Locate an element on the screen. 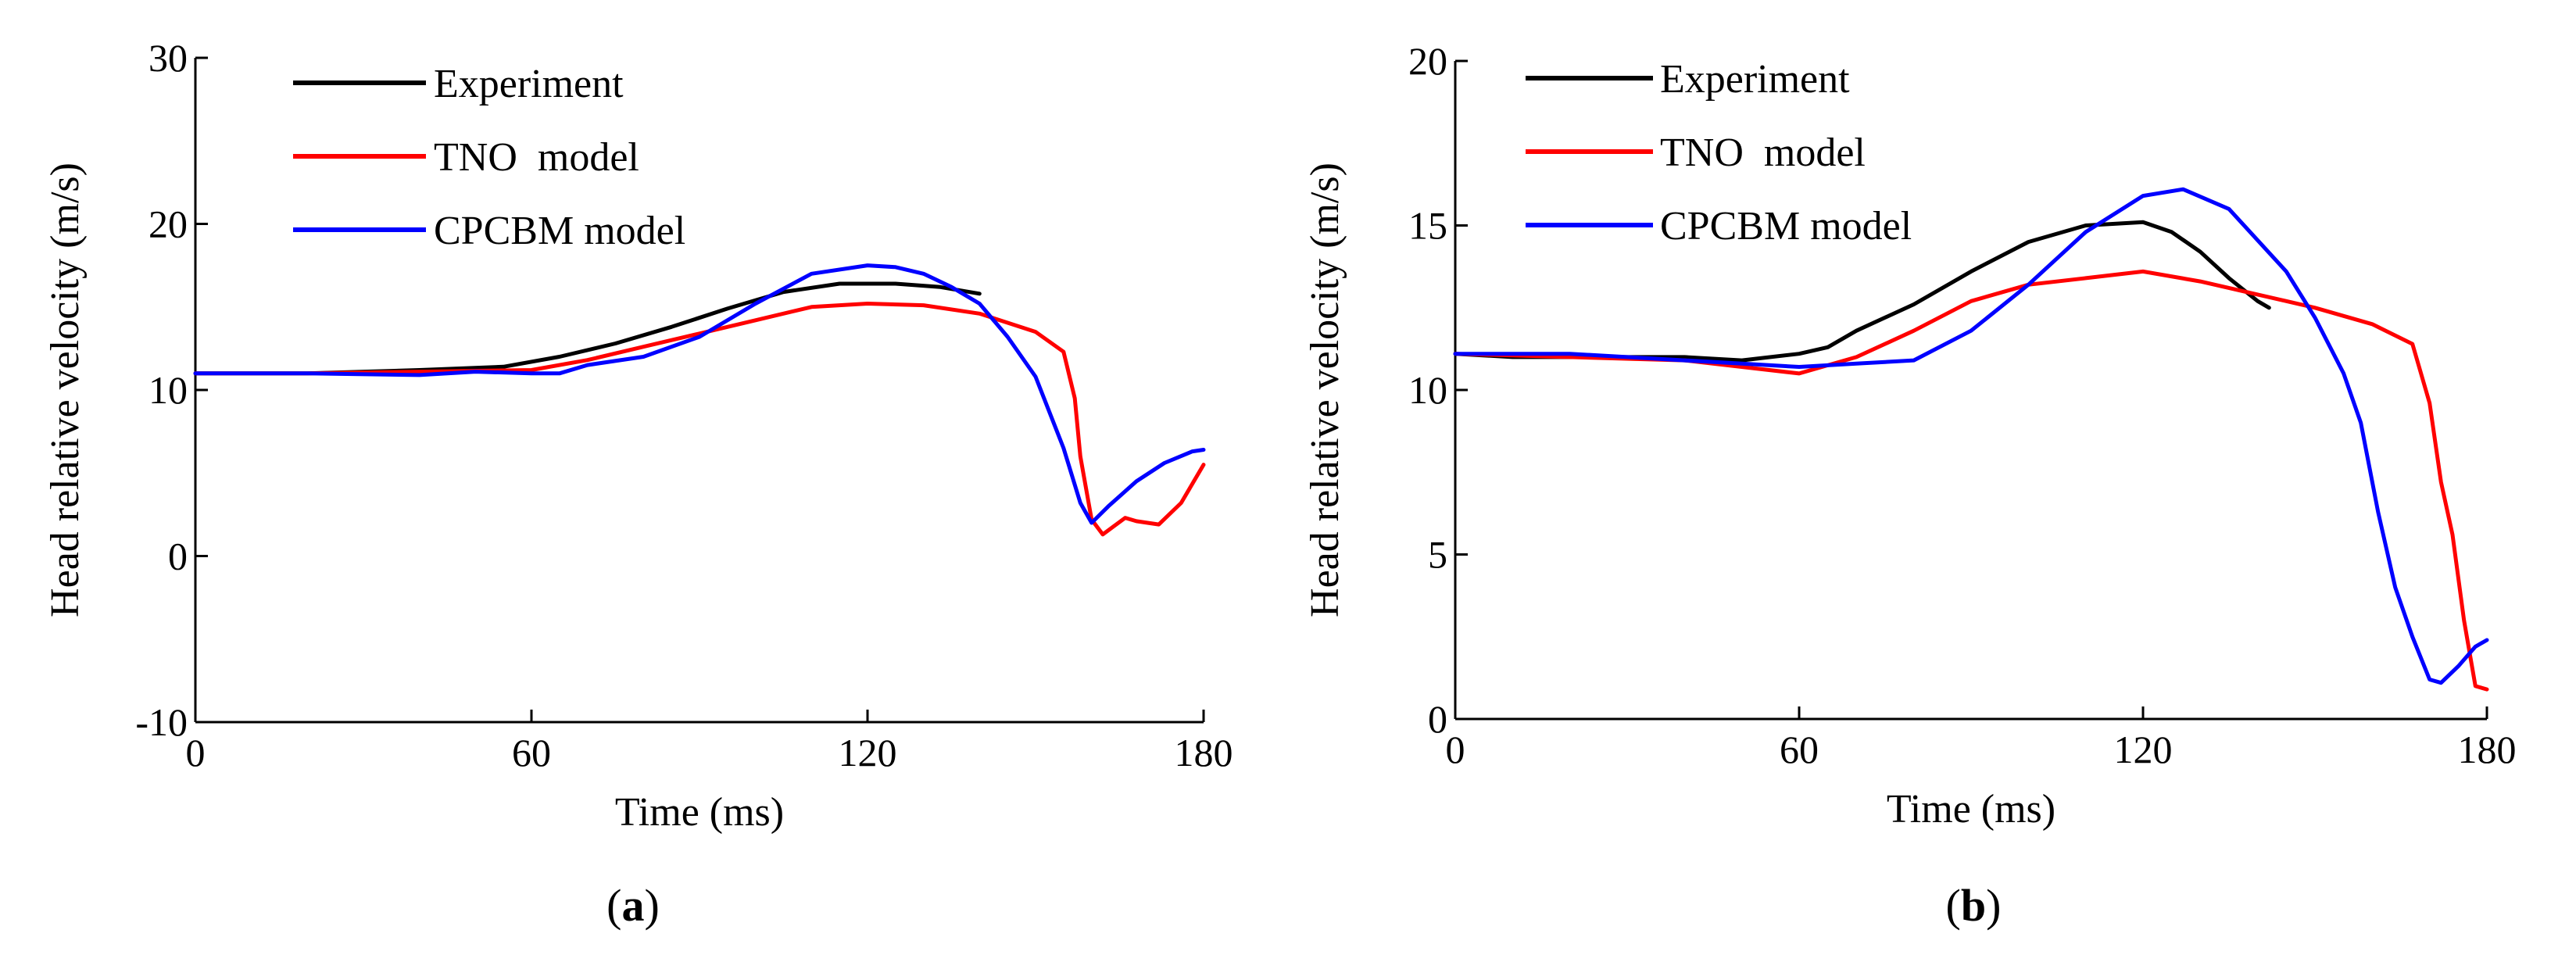 The height and width of the screenshot is (980, 2576). panel-letter: b is located at coordinates (1973, 906).